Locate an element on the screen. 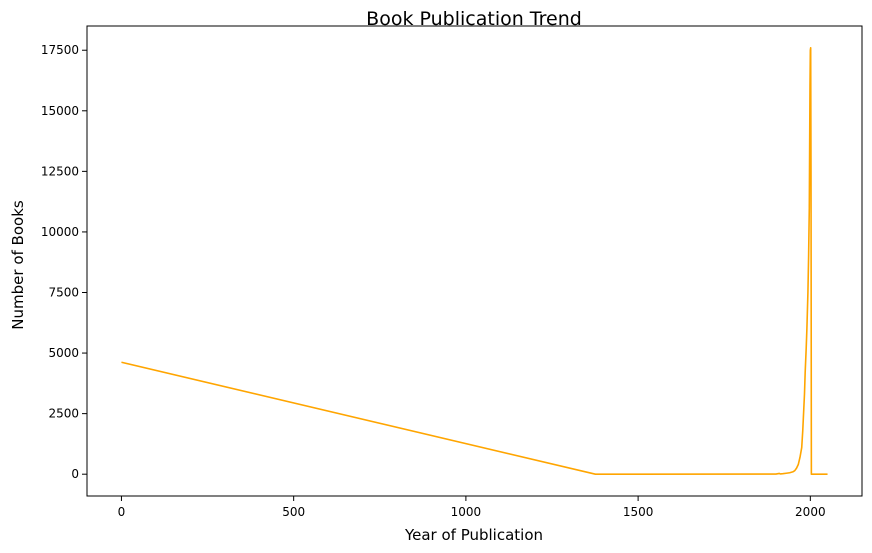  y-axis-title: Number of Books is located at coordinates (18, 265).